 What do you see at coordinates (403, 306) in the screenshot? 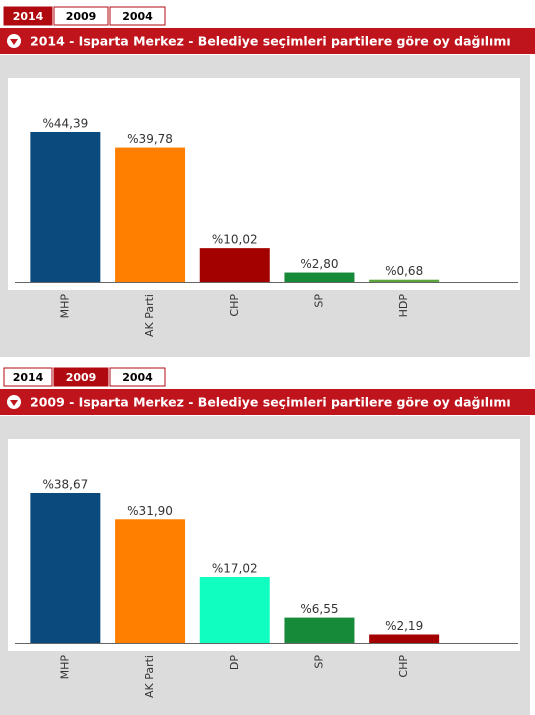
I see `x-tick-label: HDP` at bounding box center [403, 306].